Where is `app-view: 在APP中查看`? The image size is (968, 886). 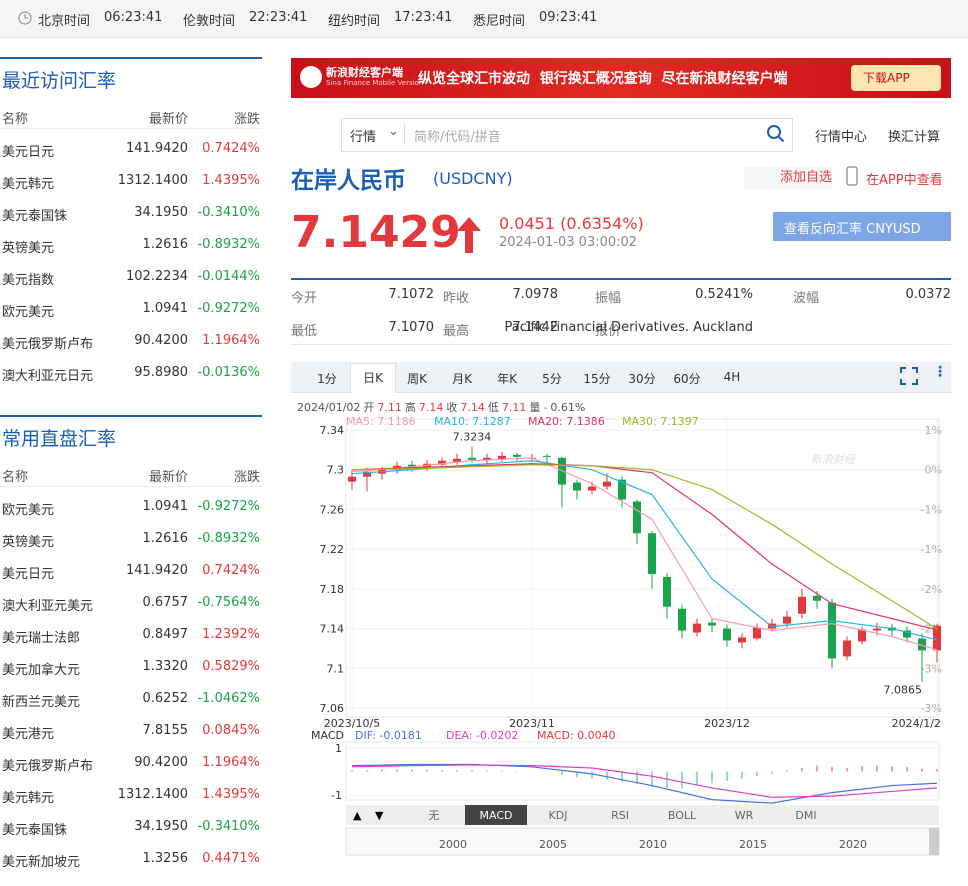
app-view: 在APP中查看 is located at coordinates (904, 180).